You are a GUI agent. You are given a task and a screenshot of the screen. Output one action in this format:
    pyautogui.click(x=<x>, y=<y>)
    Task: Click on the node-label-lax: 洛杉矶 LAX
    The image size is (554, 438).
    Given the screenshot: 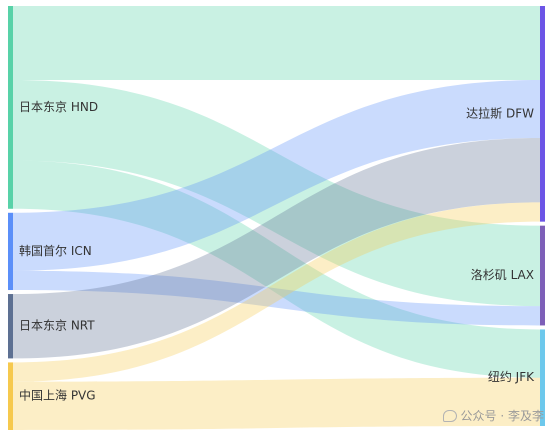 What is the action you would take?
    pyautogui.click(x=502, y=274)
    